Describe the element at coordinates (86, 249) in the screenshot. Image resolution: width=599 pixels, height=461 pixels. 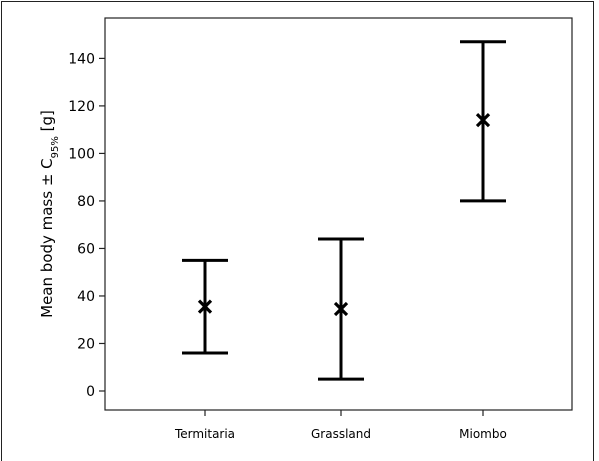
I see `y-tick-label-60: 60` at that location.